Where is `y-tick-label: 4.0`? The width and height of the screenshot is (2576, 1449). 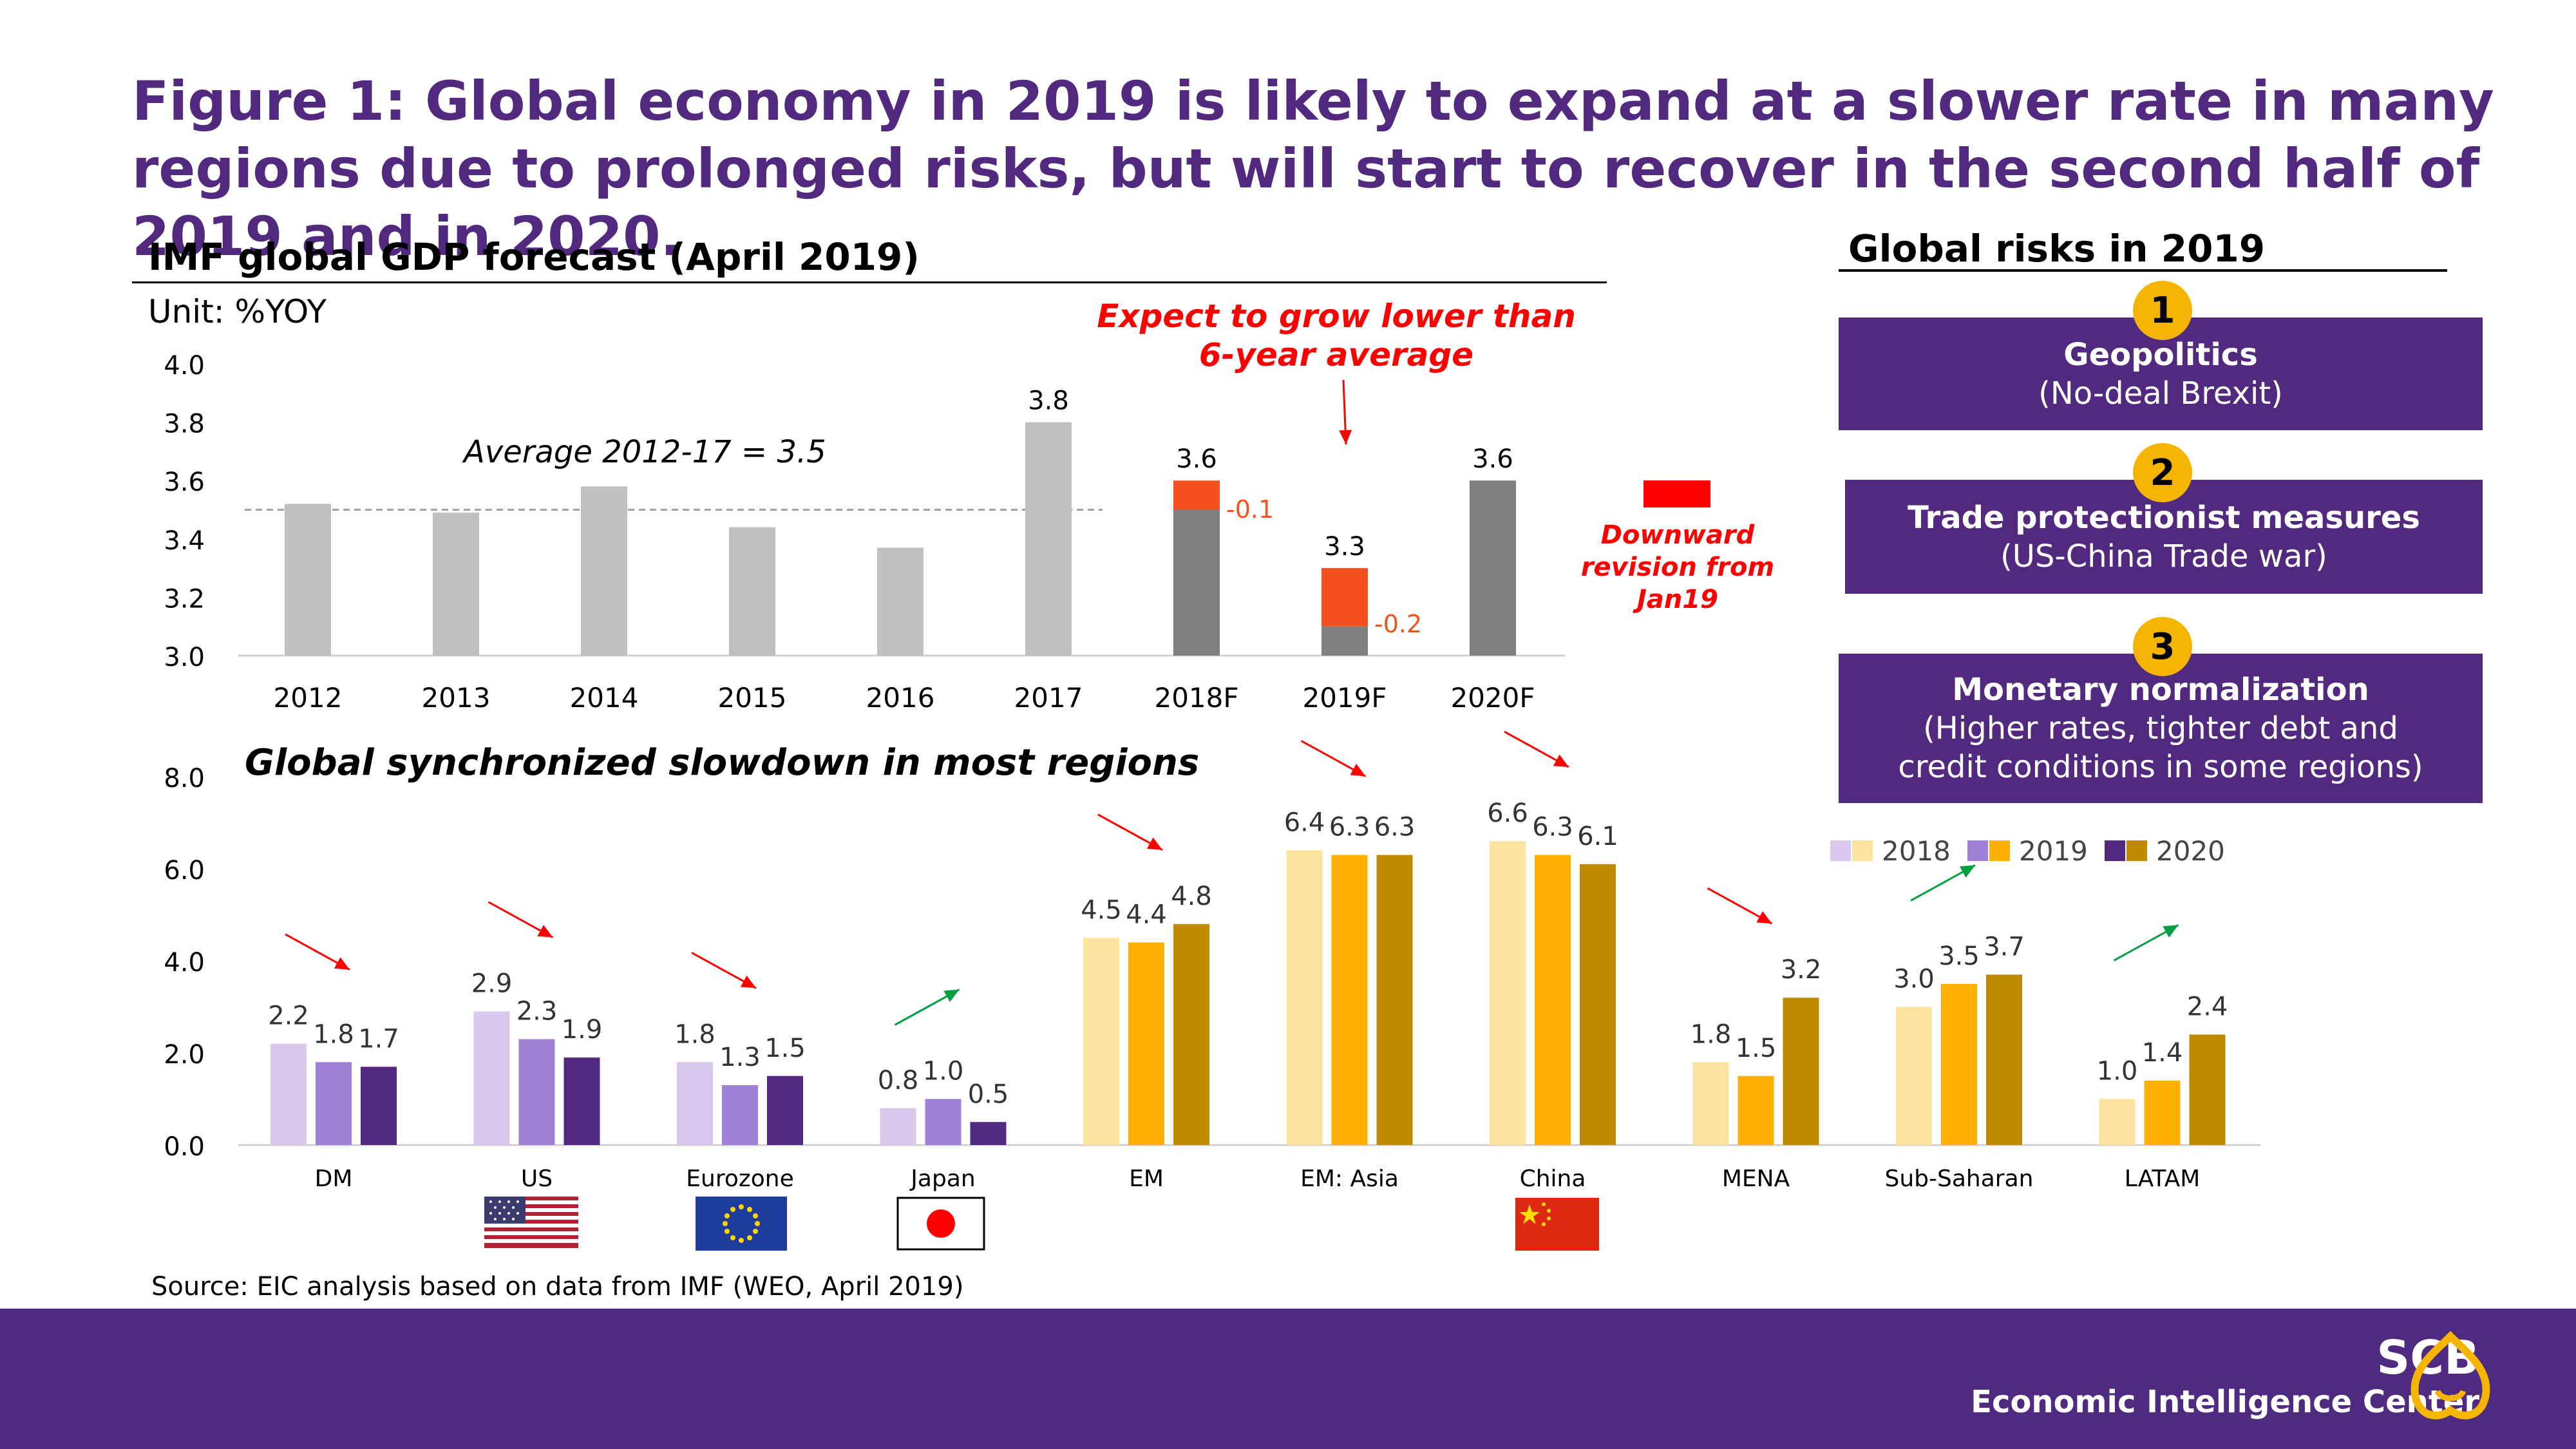
y-tick-label: 4.0 is located at coordinates (184, 963).